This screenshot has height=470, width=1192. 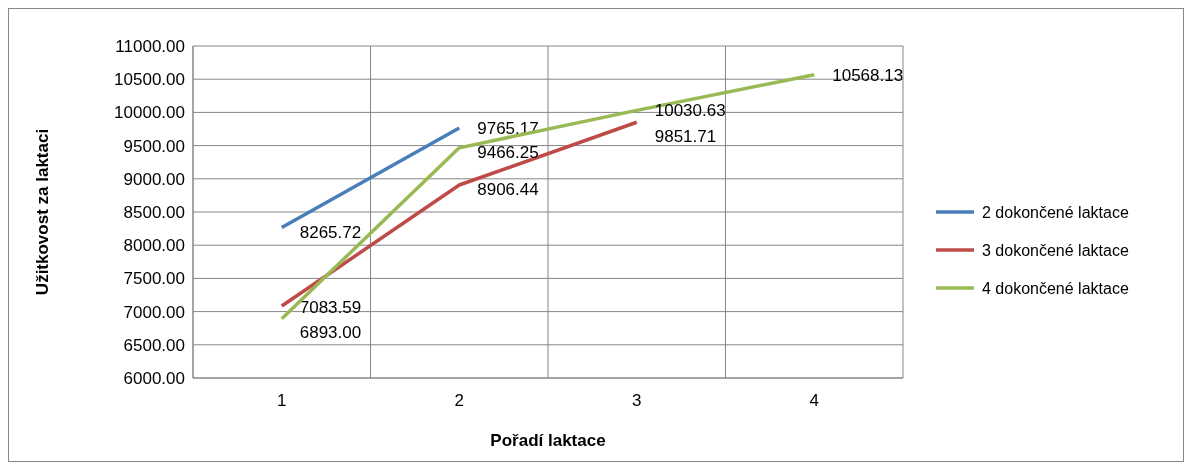 What do you see at coordinates (1055, 288) in the screenshot?
I see `legend-label: 4 dokončené laktace` at bounding box center [1055, 288].